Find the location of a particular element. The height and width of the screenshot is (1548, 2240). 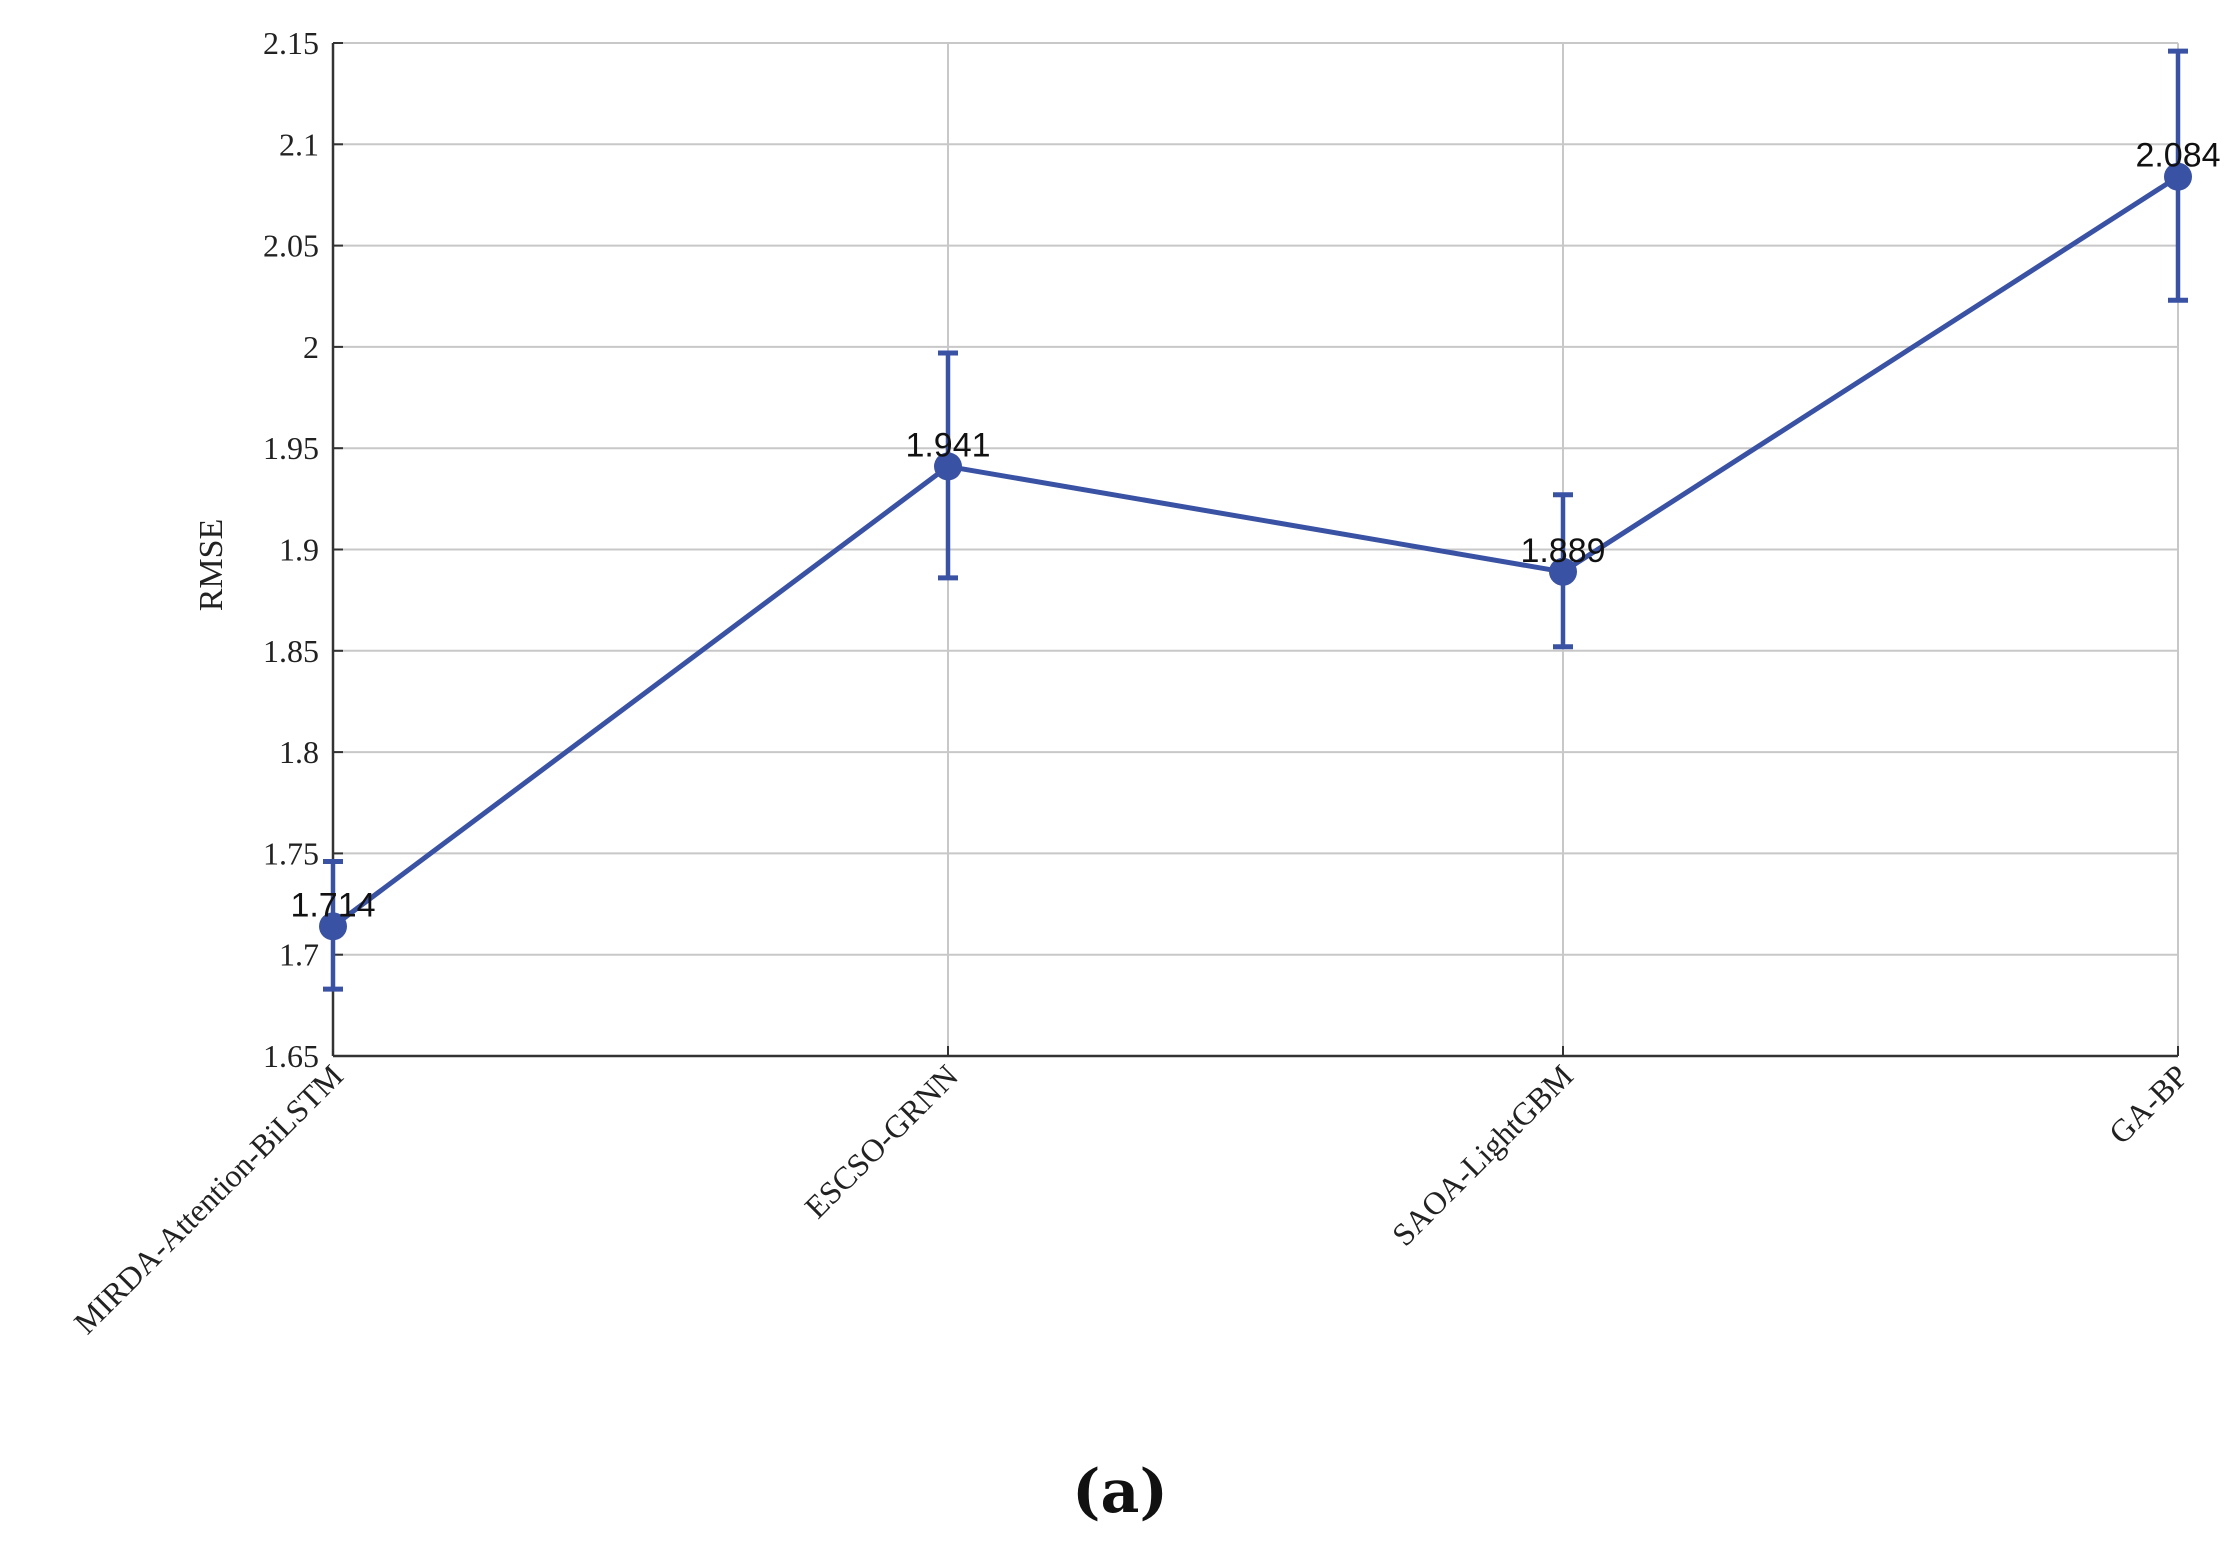

data-label: 1.714 is located at coordinates (332, 905).